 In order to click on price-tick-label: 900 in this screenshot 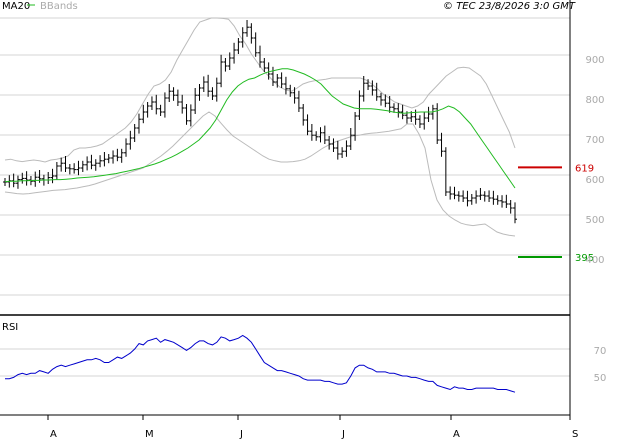, I will do `click(594, 60)`.